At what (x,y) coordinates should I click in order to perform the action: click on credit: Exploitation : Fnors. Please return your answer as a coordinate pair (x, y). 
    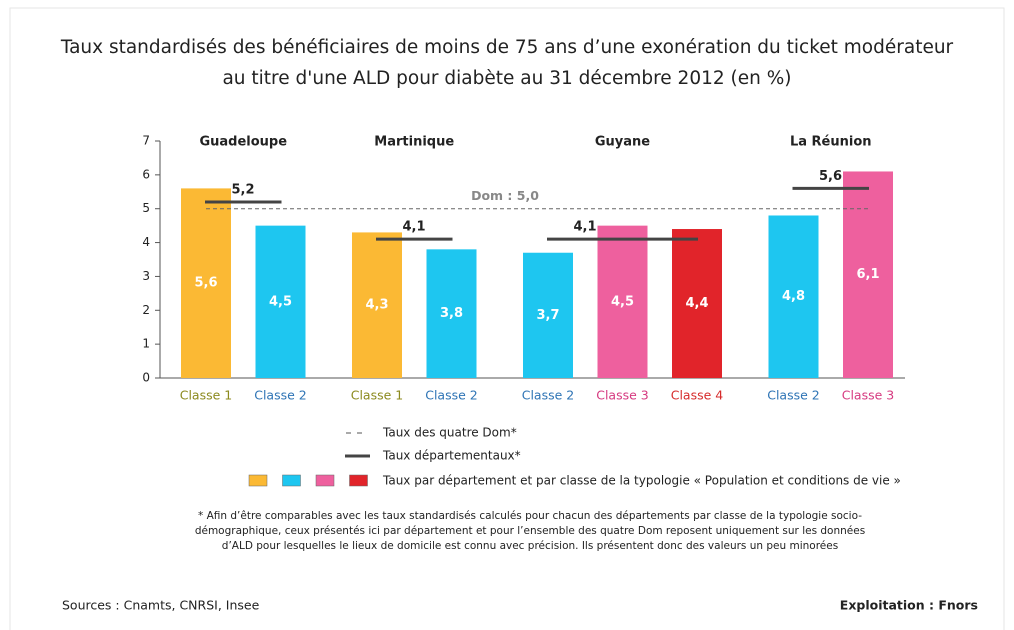
    Looking at the image, I should click on (909, 605).